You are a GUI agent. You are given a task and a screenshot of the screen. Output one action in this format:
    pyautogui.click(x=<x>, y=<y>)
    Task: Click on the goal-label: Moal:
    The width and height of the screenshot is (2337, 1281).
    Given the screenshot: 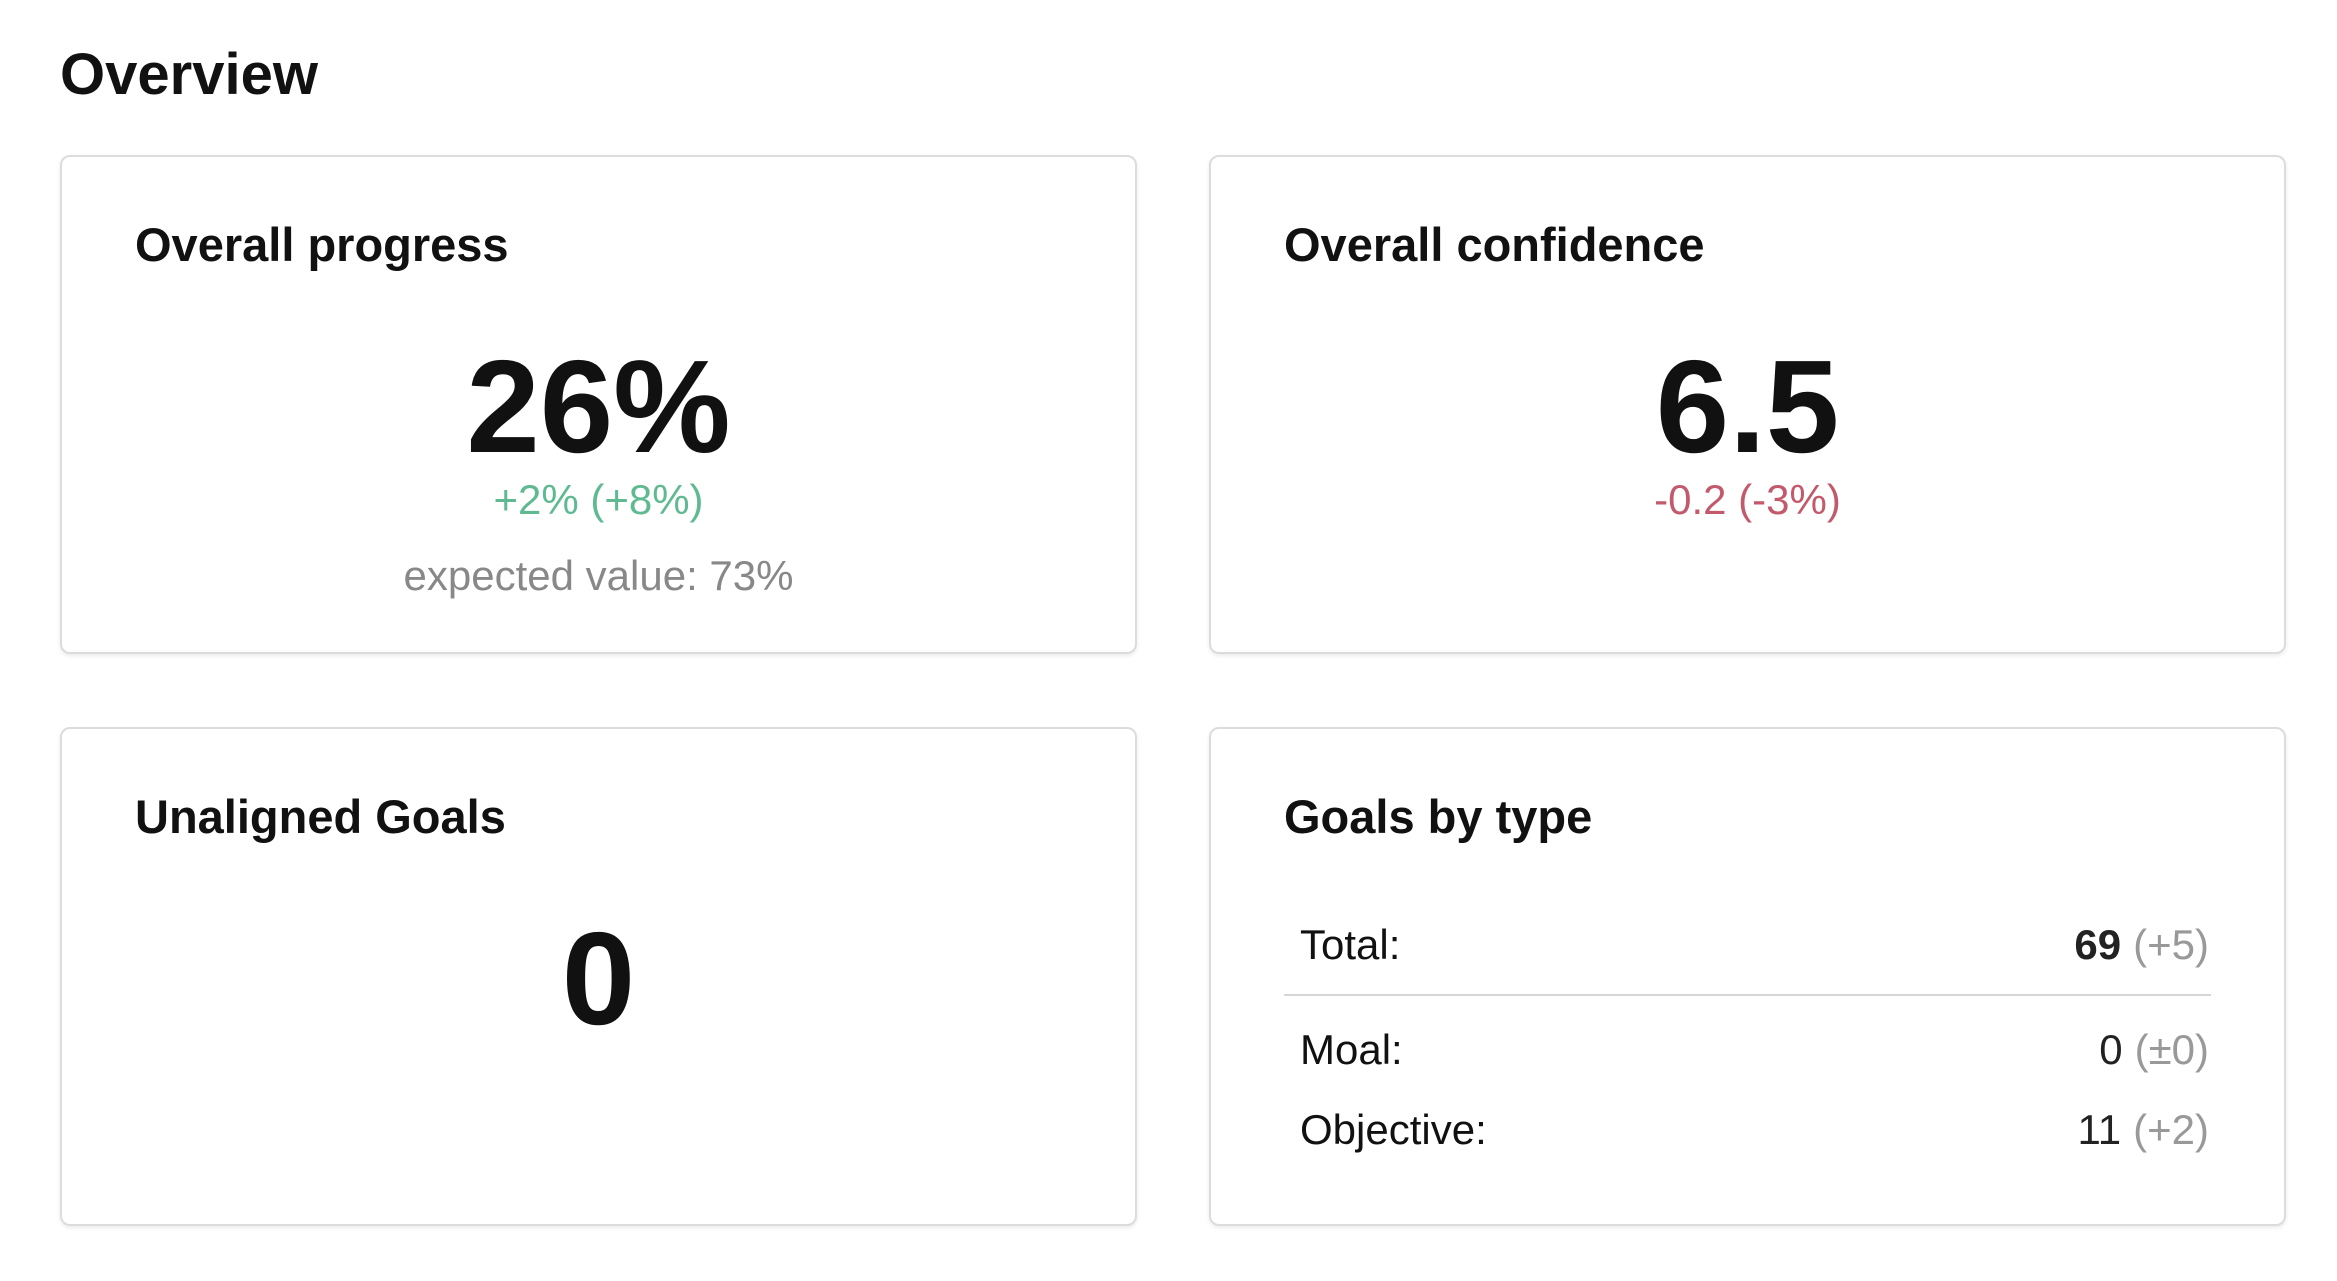 What is the action you would take?
    pyautogui.click(x=1351, y=1049)
    